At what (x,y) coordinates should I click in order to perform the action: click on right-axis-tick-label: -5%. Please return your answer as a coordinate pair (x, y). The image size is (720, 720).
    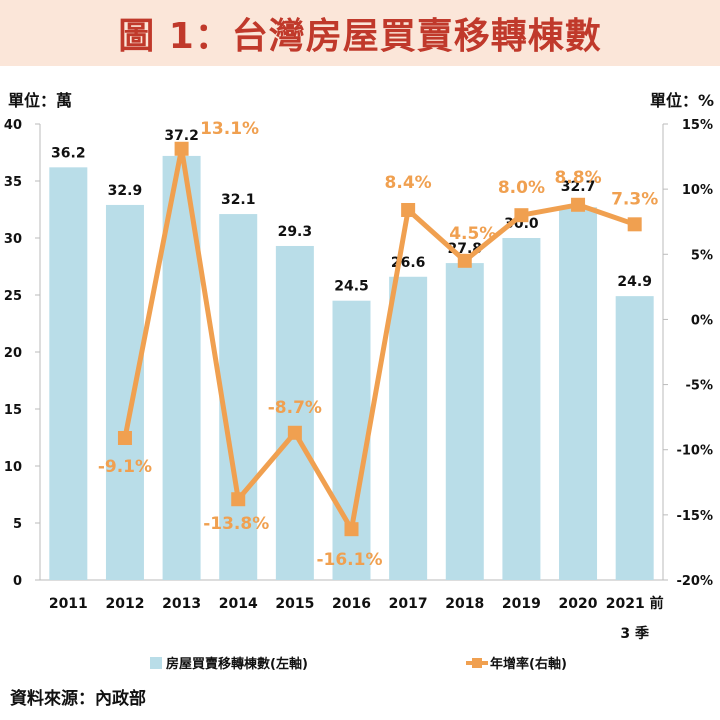
    Looking at the image, I should click on (699, 386).